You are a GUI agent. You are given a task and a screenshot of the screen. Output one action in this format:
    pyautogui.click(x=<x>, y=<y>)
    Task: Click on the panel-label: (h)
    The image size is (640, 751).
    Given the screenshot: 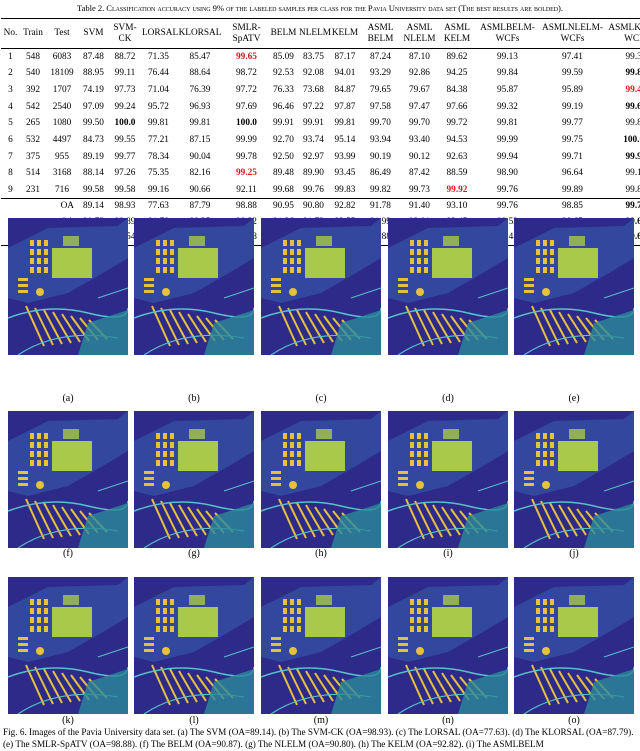 What is the action you would take?
    pyautogui.click(x=321, y=553)
    